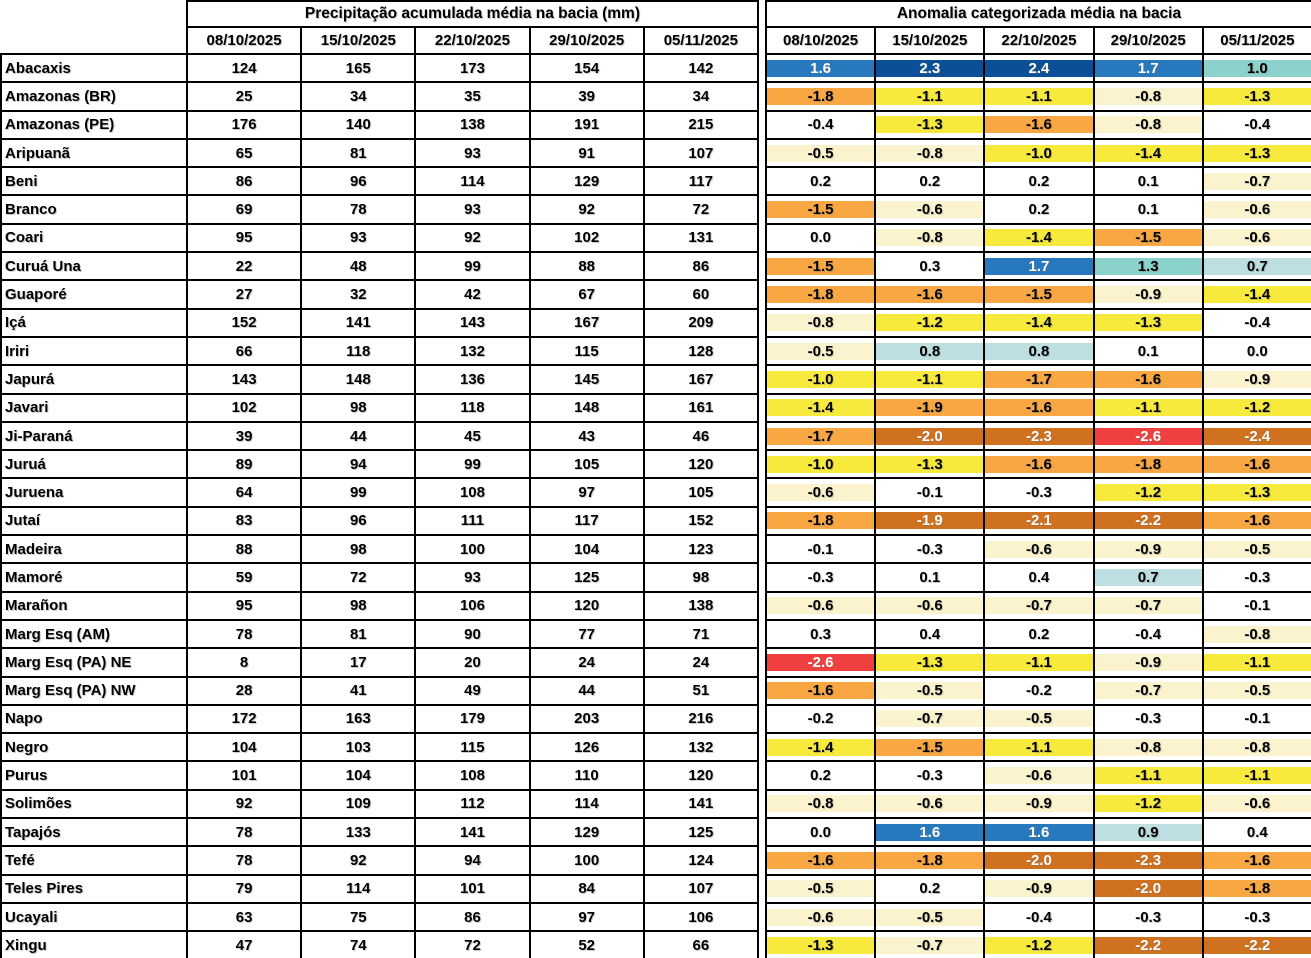 This screenshot has width=1311, height=958. What do you see at coordinates (1148, 549) in the screenshot?
I see `anomaly-category-fill: -0.9` at bounding box center [1148, 549].